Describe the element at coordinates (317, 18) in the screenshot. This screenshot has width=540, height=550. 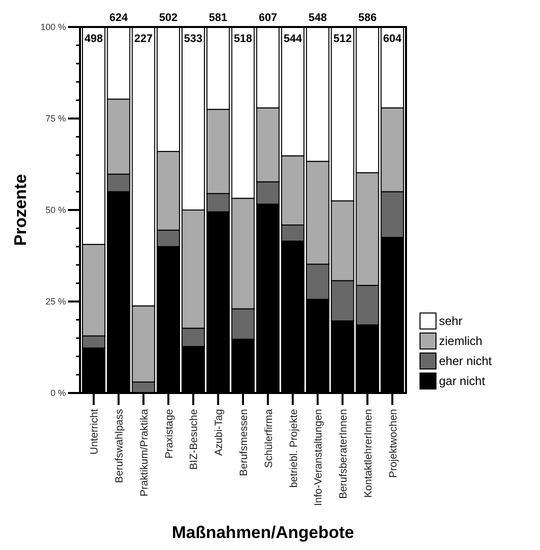
I see `annotation: 548` at that location.